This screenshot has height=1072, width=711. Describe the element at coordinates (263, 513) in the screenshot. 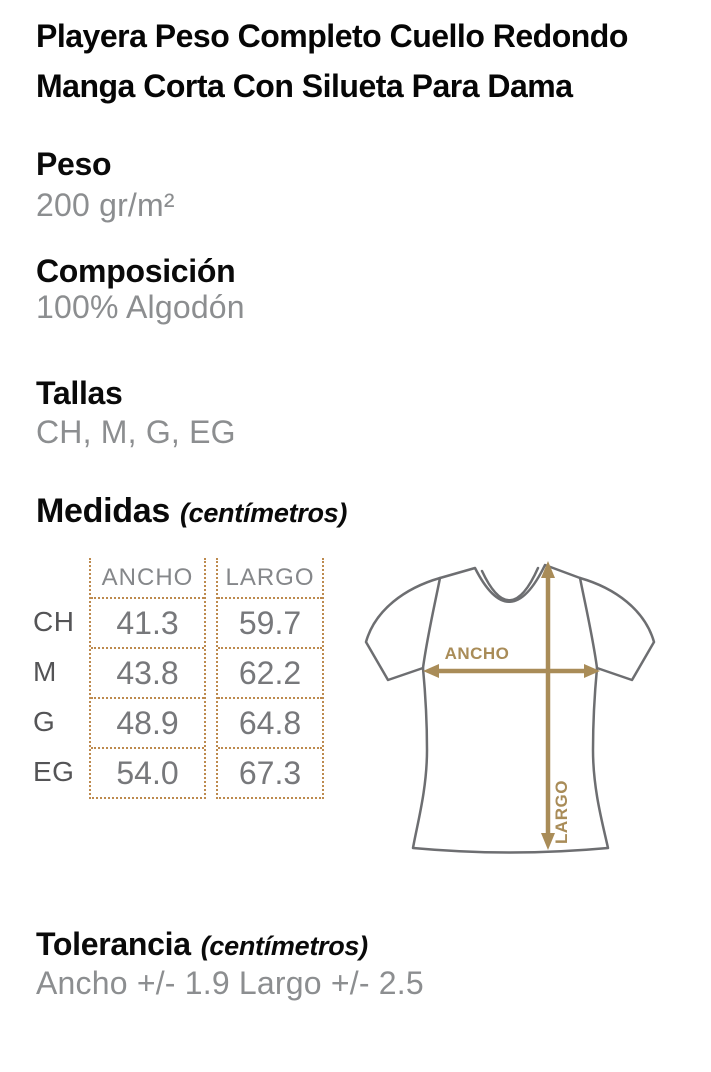

I see `medidas-unit-note: (centímetros)` at that location.